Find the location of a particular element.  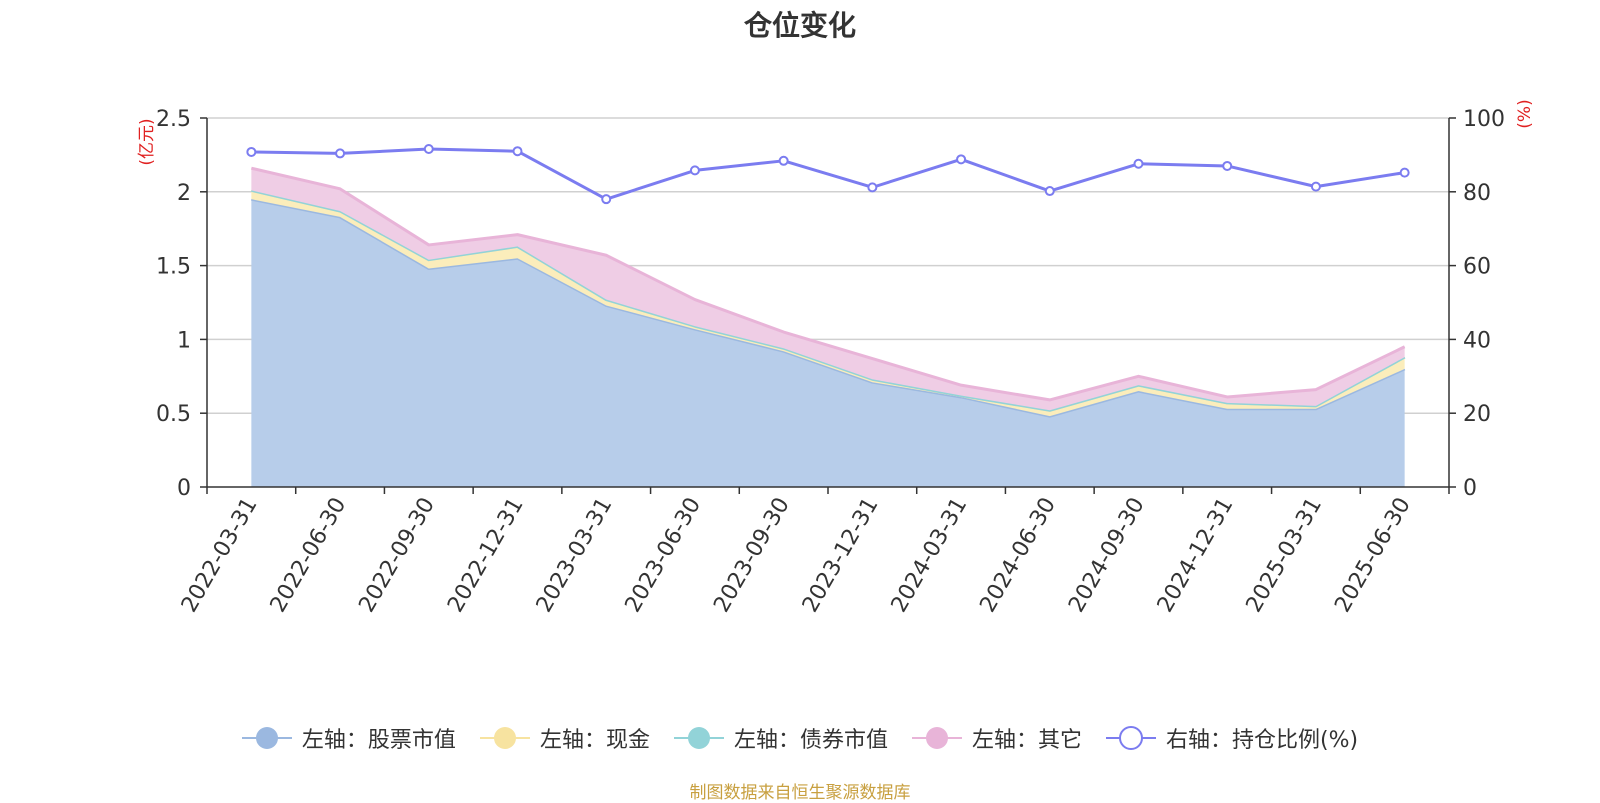

legend-item: 左轴：其它 is located at coordinates (996, 738).